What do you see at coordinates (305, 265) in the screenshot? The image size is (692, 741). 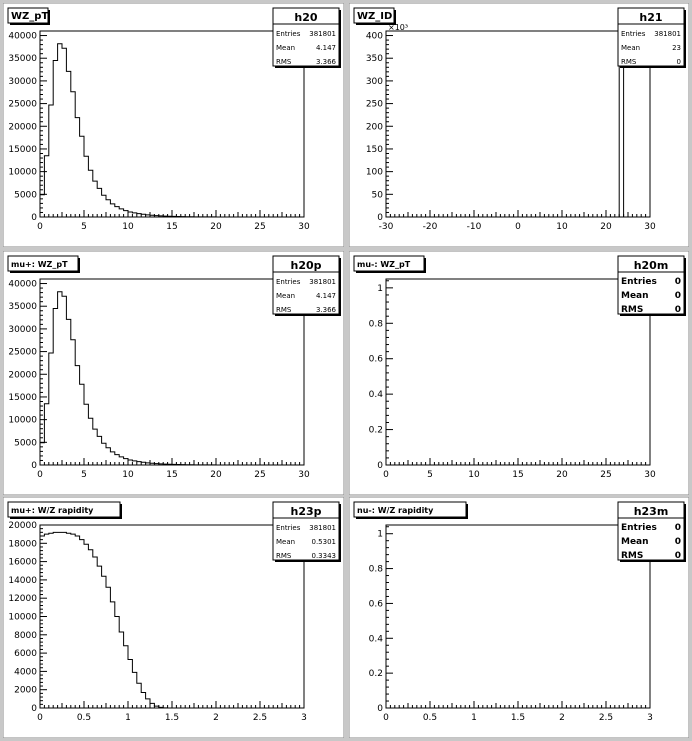 I see `stats-name: h20p` at bounding box center [305, 265].